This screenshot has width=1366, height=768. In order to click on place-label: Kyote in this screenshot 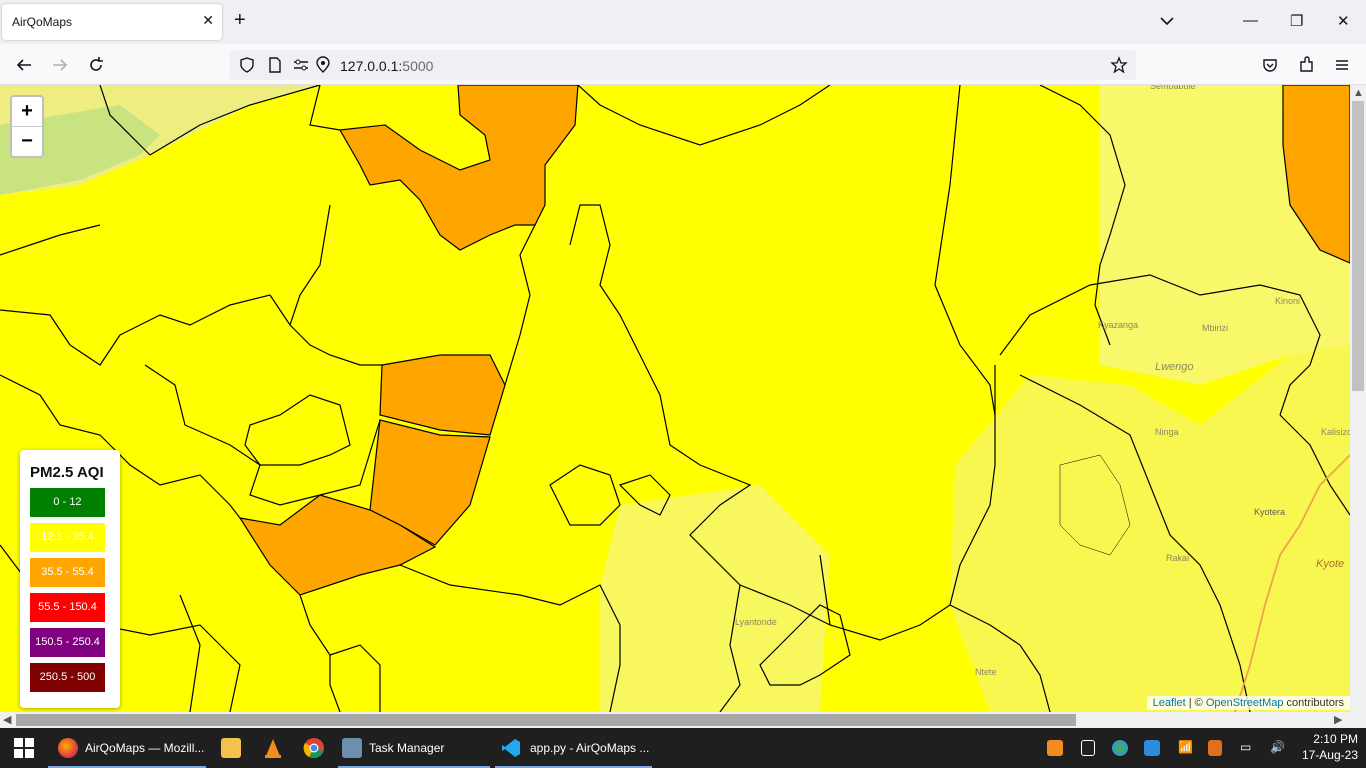, I will do `click(1330, 564)`.